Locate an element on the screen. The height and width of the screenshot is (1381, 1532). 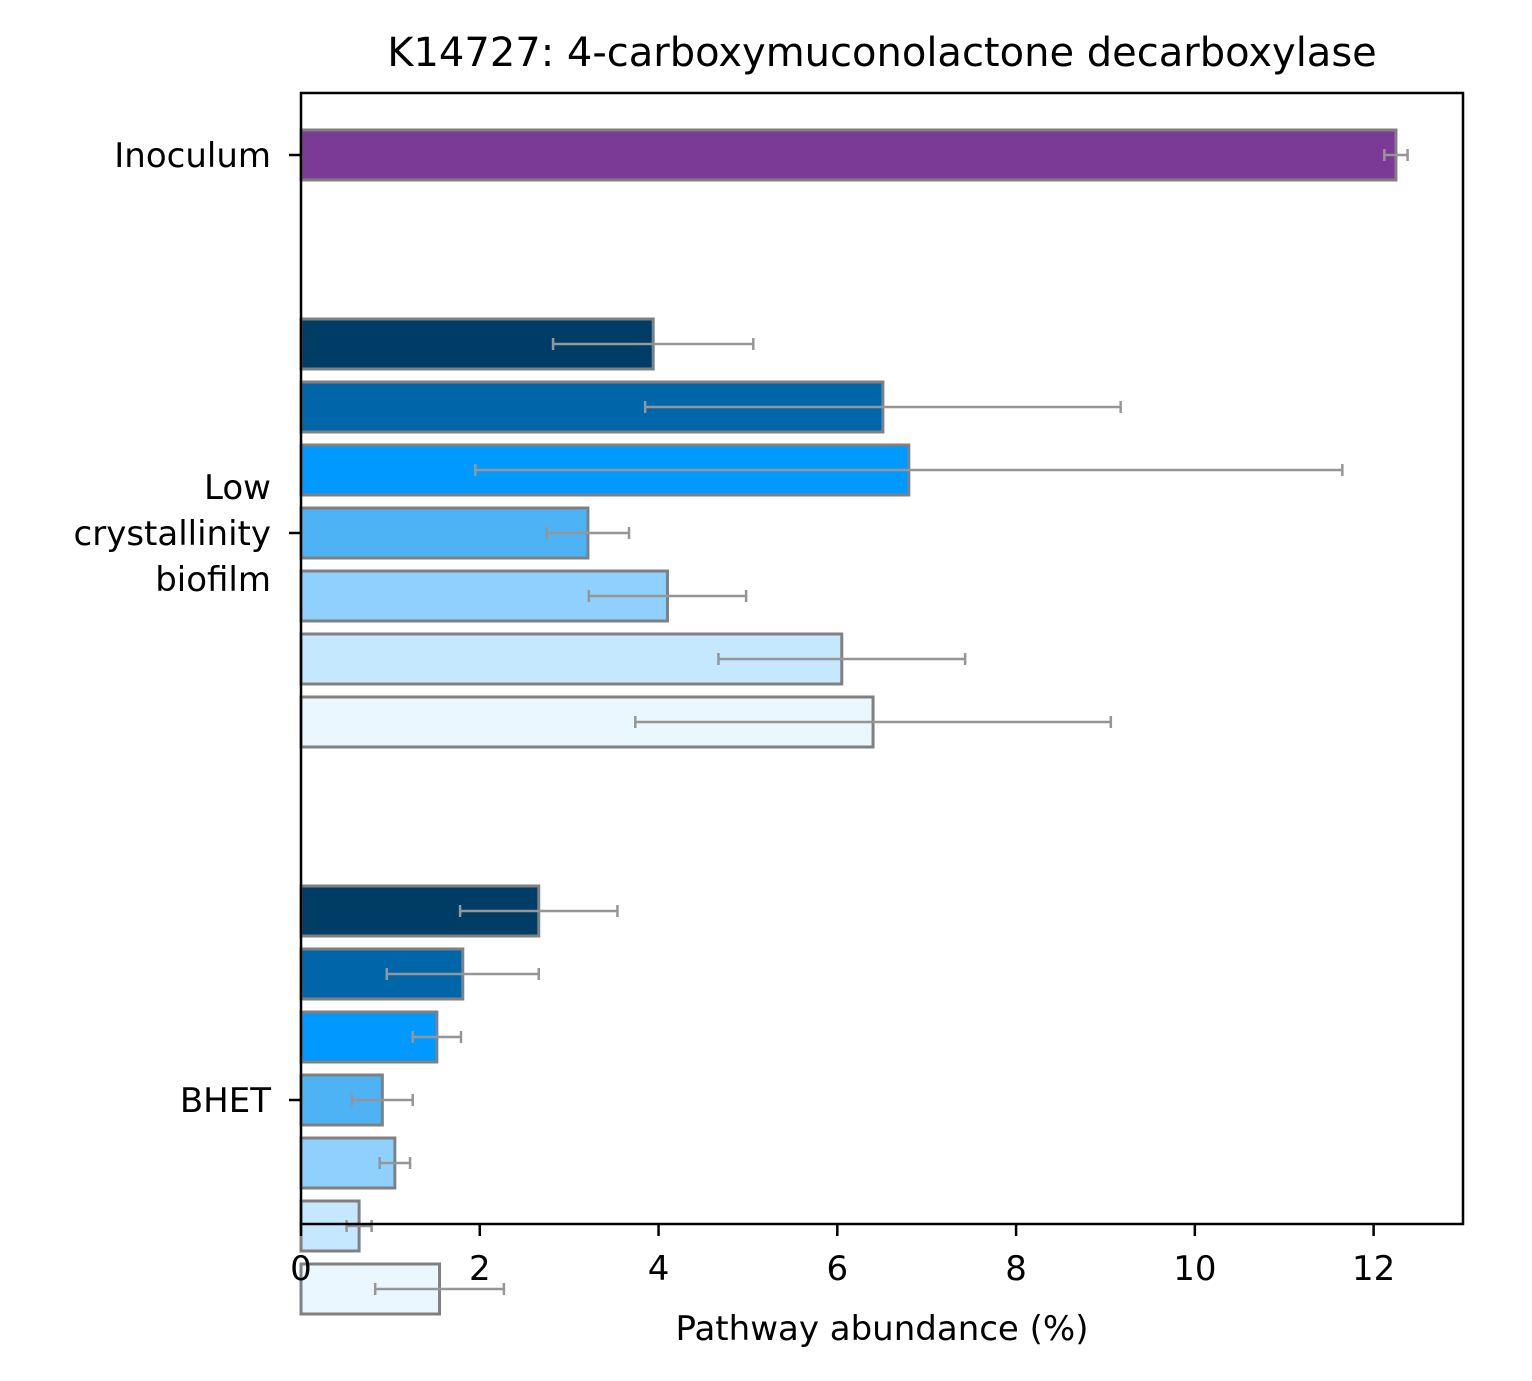
x-tick-label: 8 is located at coordinates (1016, 1269).